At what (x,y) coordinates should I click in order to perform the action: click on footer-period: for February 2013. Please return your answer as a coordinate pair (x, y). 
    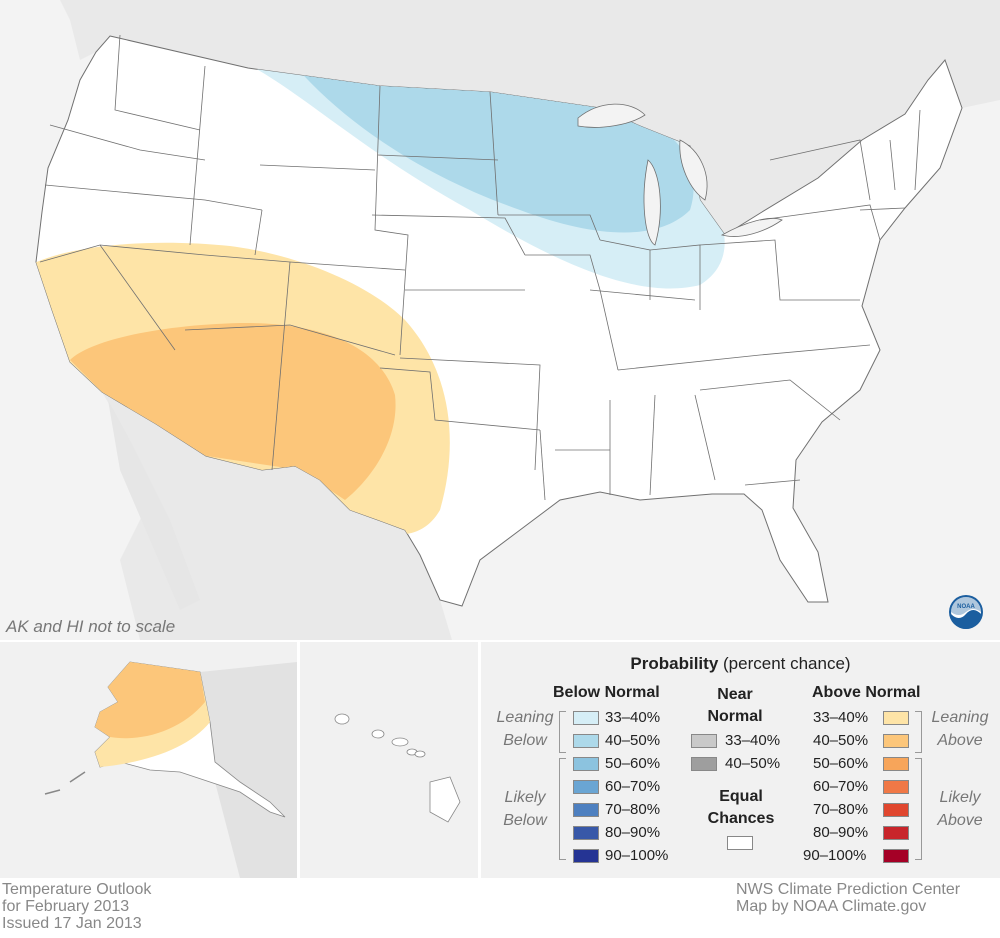
    Looking at the image, I should click on (66, 906).